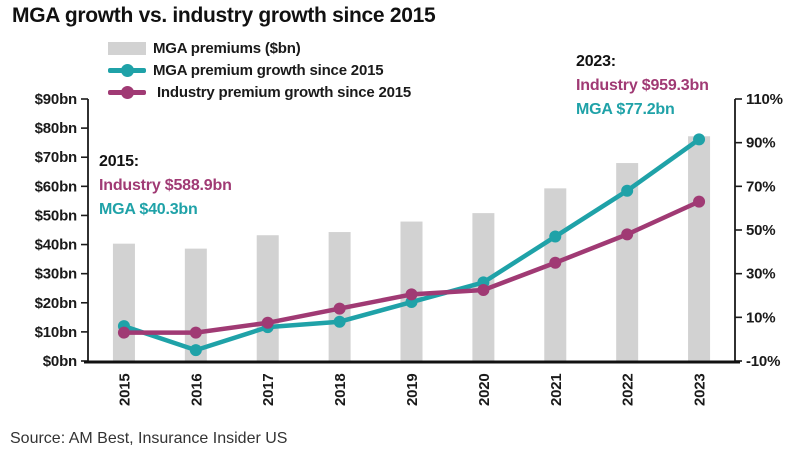 This screenshot has height=456, width=800. What do you see at coordinates (268, 70) in the screenshot?
I see `legend-label: MGA premium growth since 2015` at bounding box center [268, 70].